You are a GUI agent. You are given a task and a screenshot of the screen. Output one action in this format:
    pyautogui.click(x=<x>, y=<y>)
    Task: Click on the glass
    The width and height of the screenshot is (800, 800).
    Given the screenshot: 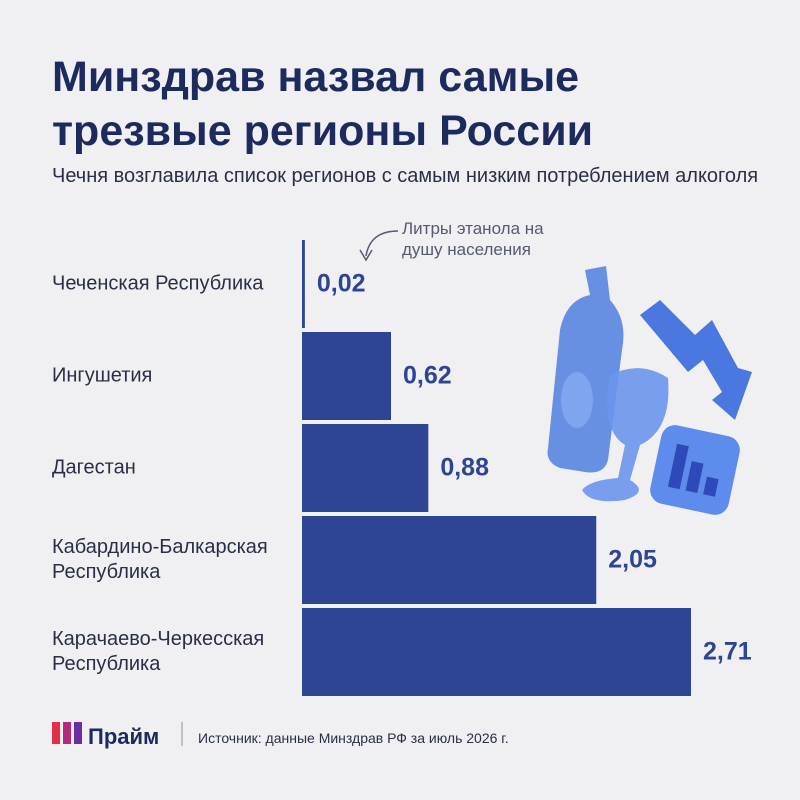 What is the action you would take?
    pyautogui.click(x=625, y=435)
    